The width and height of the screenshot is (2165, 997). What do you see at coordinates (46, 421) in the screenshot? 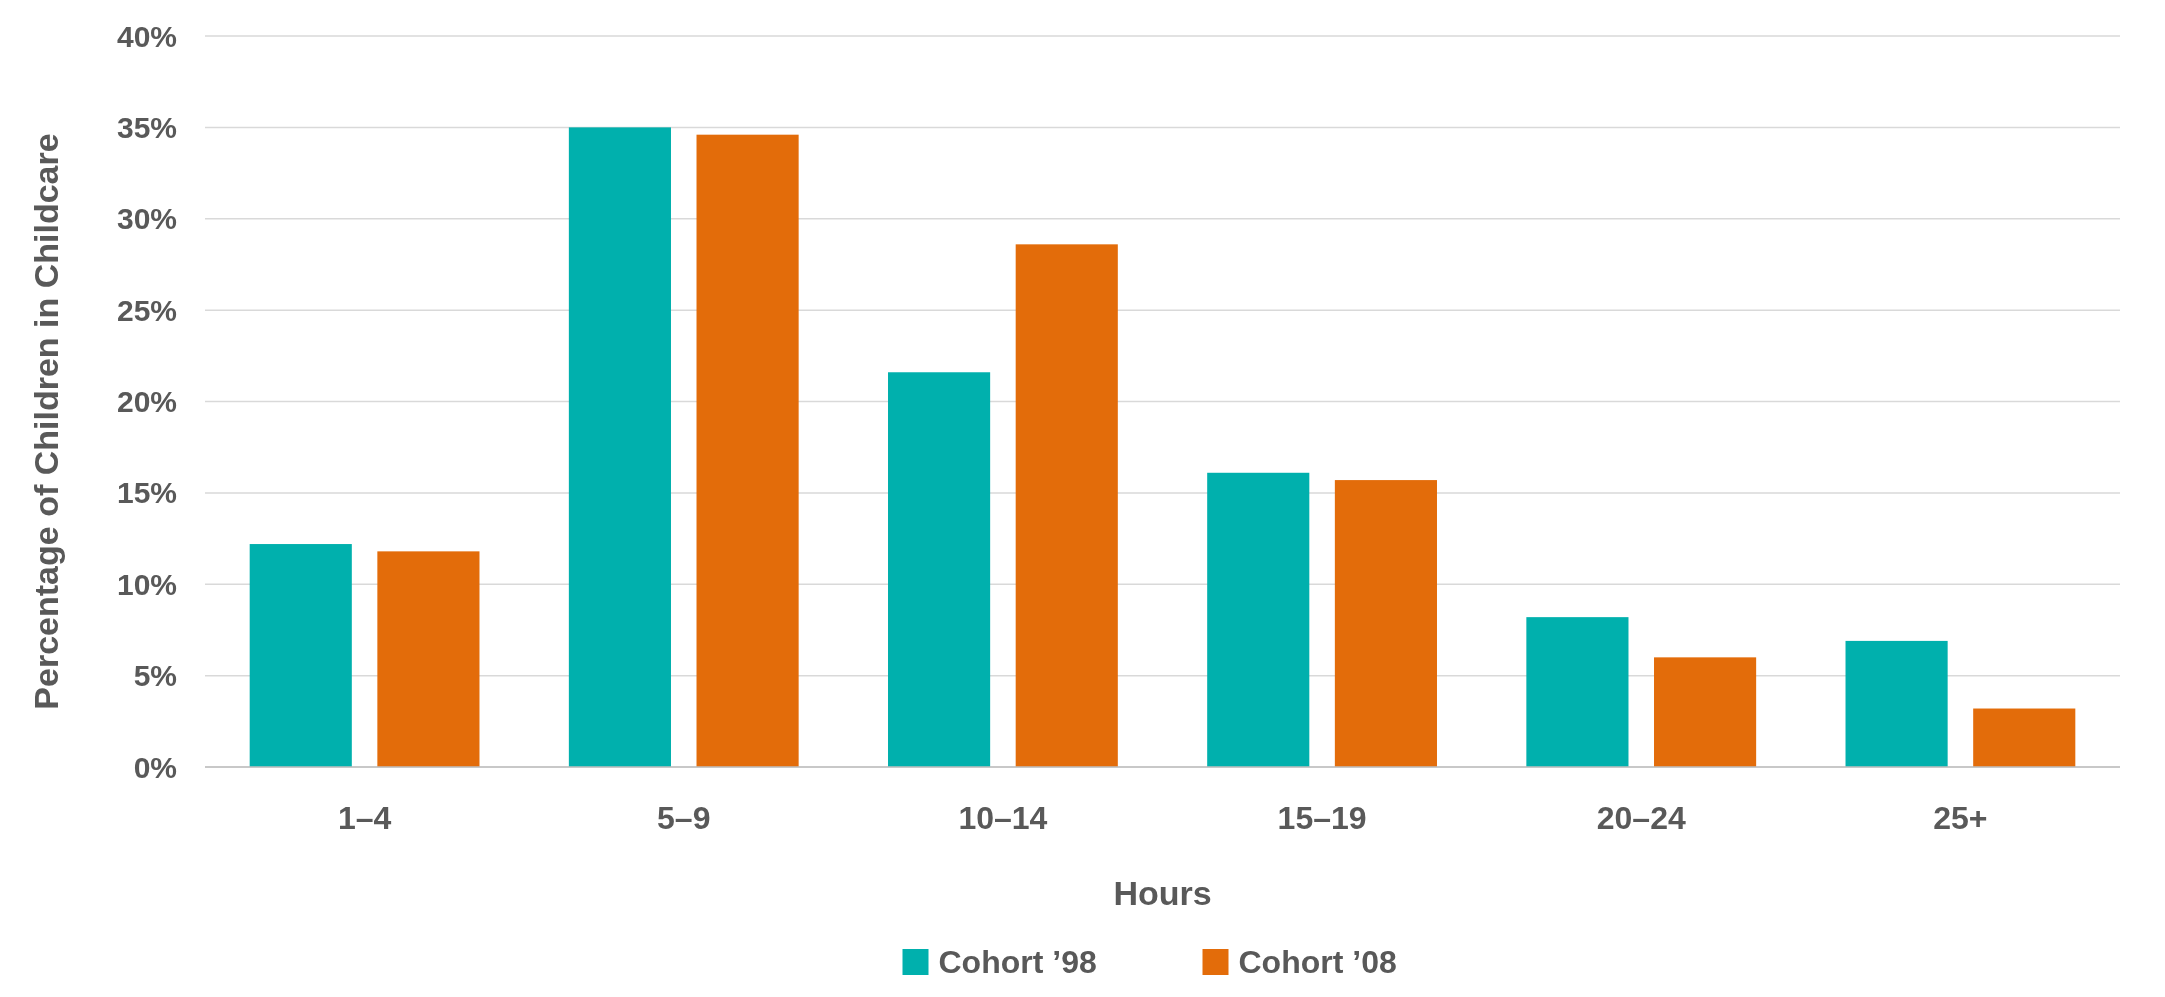
I see `y-axis-title: Percentage of Children in Childcare` at bounding box center [46, 421].